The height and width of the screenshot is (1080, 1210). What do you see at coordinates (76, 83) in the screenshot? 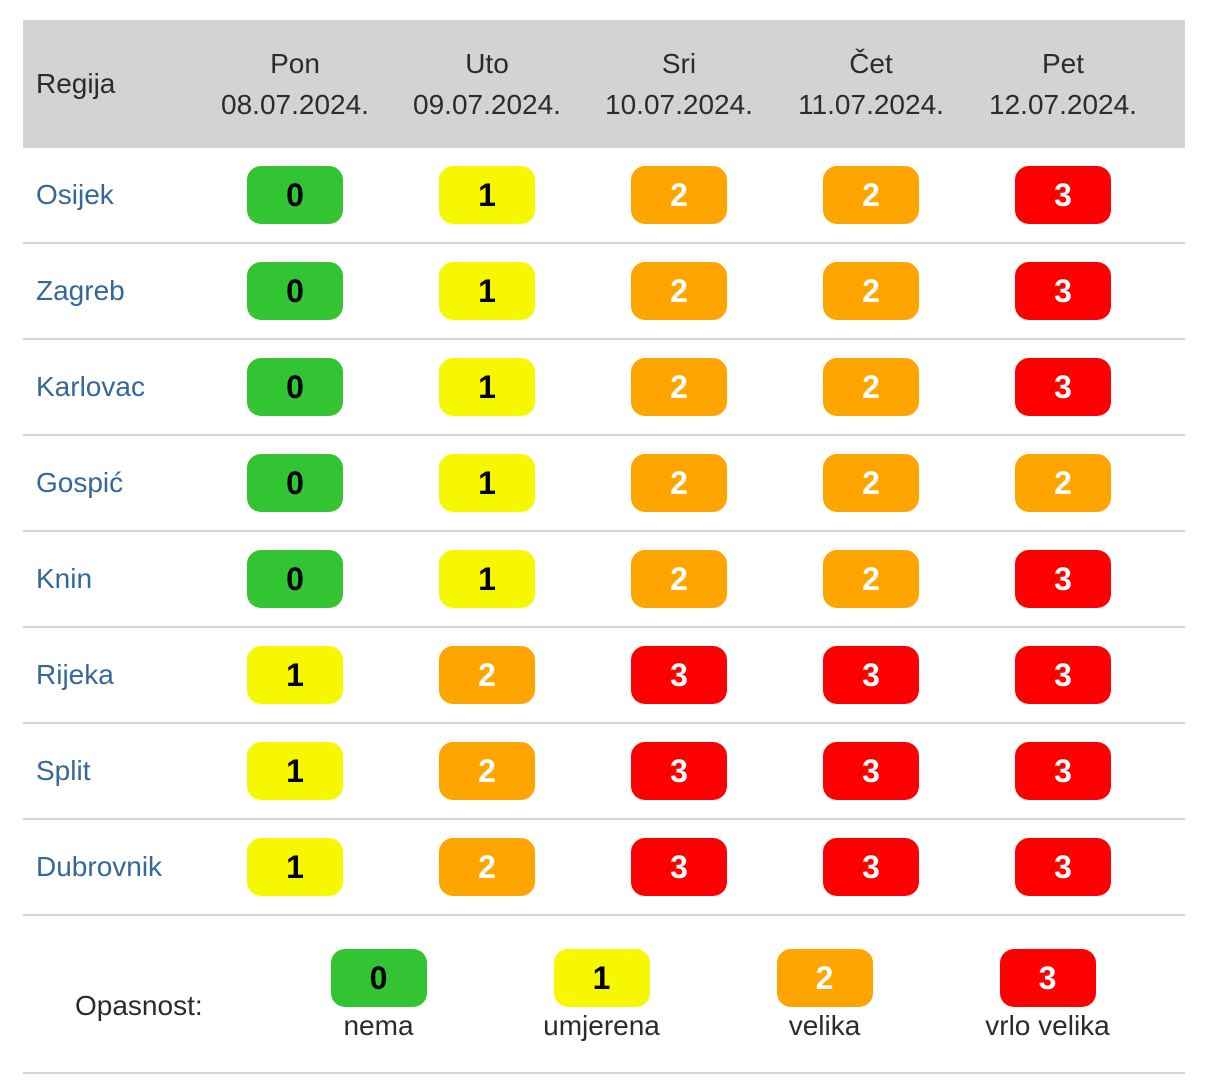
I see `region-column-header: Regija` at bounding box center [76, 83].